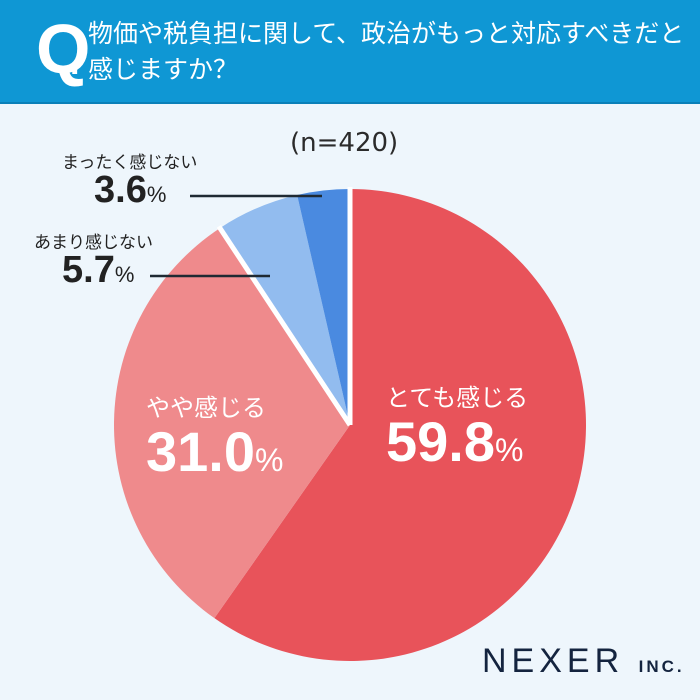 The width and height of the screenshot is (700, 700). I want to click on logo-suffix: INC., so click(661, 666).